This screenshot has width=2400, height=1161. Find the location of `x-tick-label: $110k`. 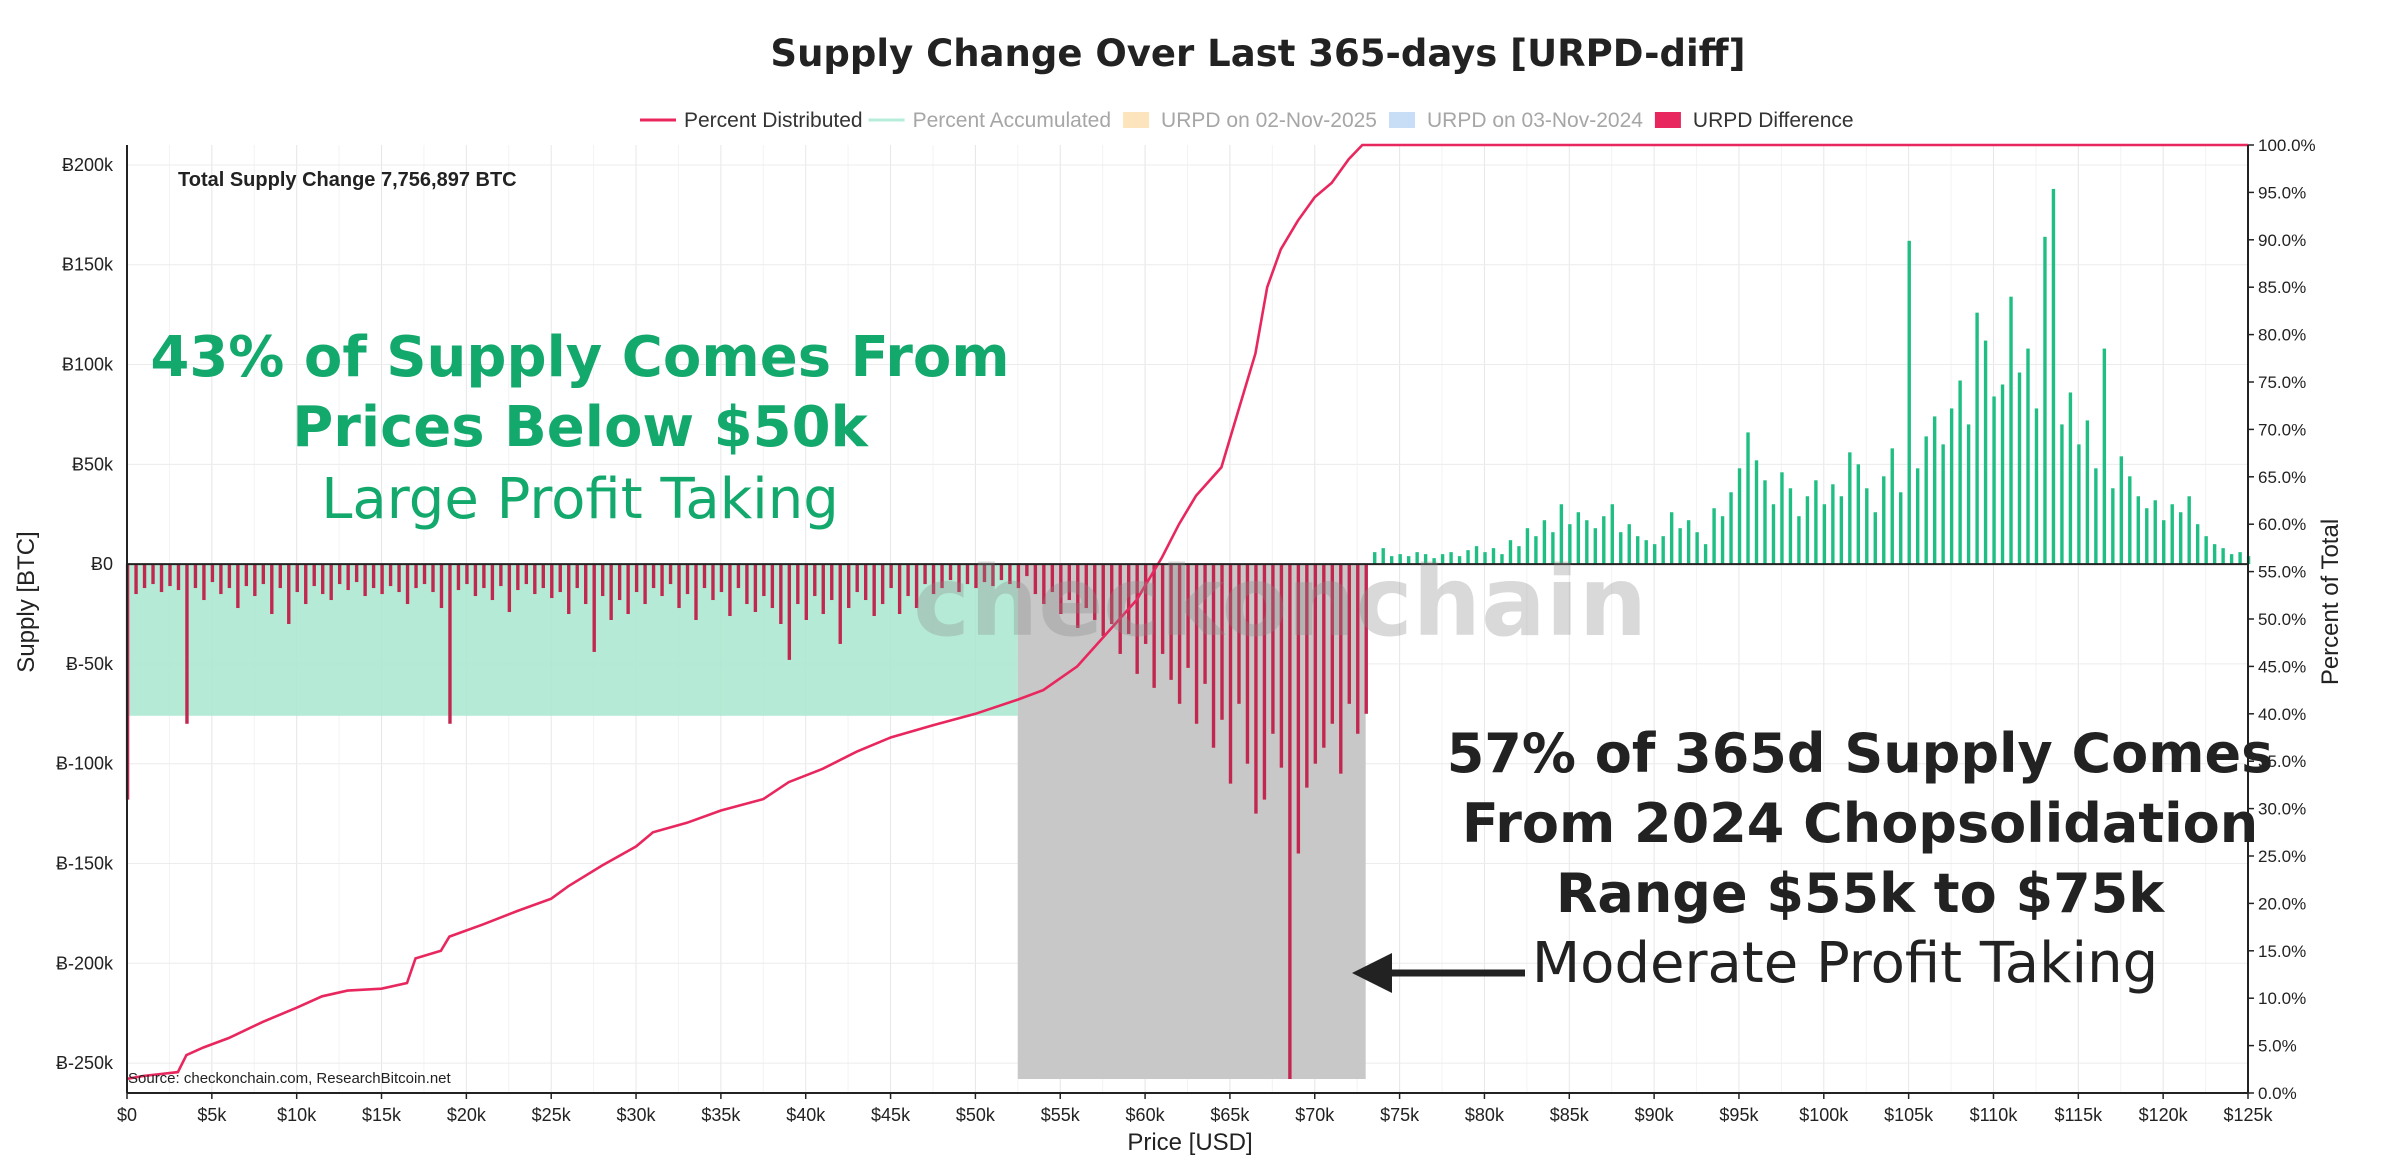

x-tick-label: $110k is located at coordinates (1994, 1115).